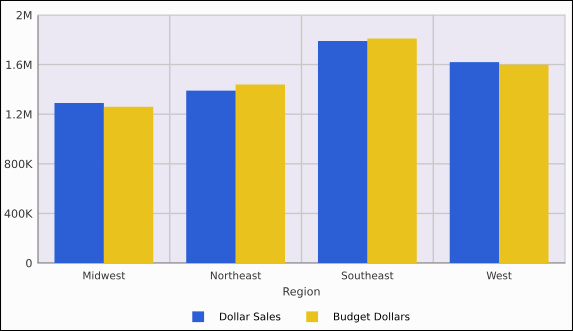  I want to click on x-tick-label: Southeast, so click(368, 275).